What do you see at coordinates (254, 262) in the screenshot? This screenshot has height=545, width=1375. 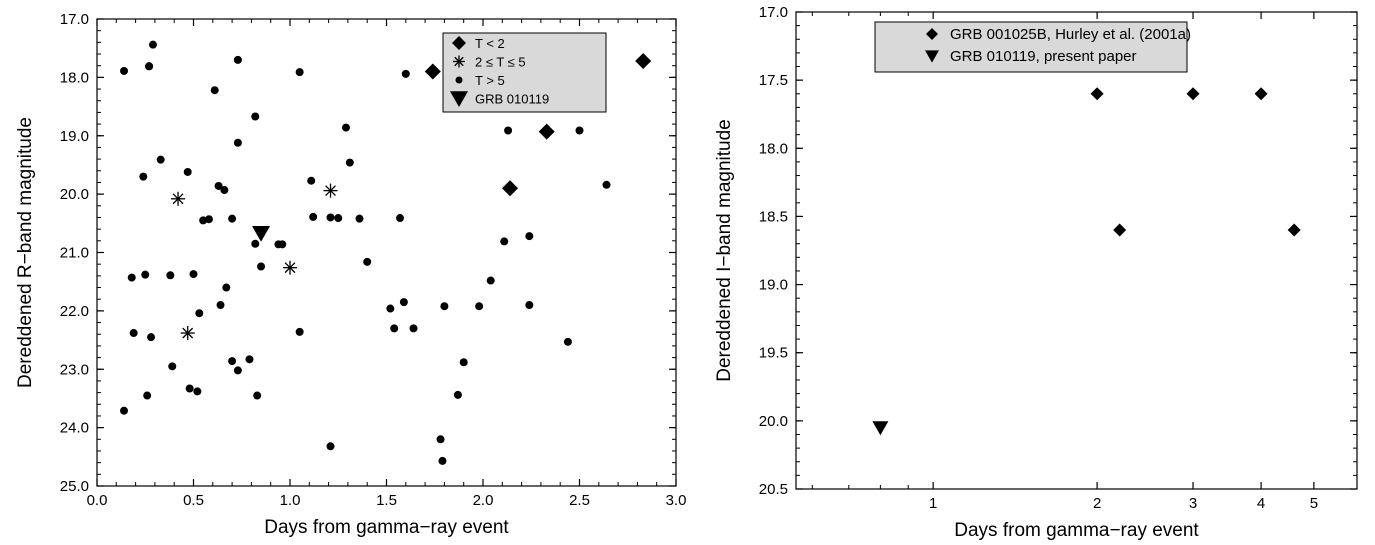 I see `series-asterisk` at bounding box center [254, 262].